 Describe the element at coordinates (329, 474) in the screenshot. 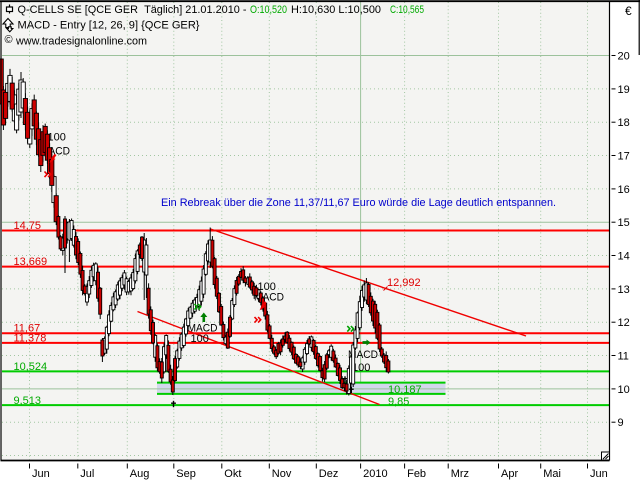

I see `svg-text: Dez` at that location.